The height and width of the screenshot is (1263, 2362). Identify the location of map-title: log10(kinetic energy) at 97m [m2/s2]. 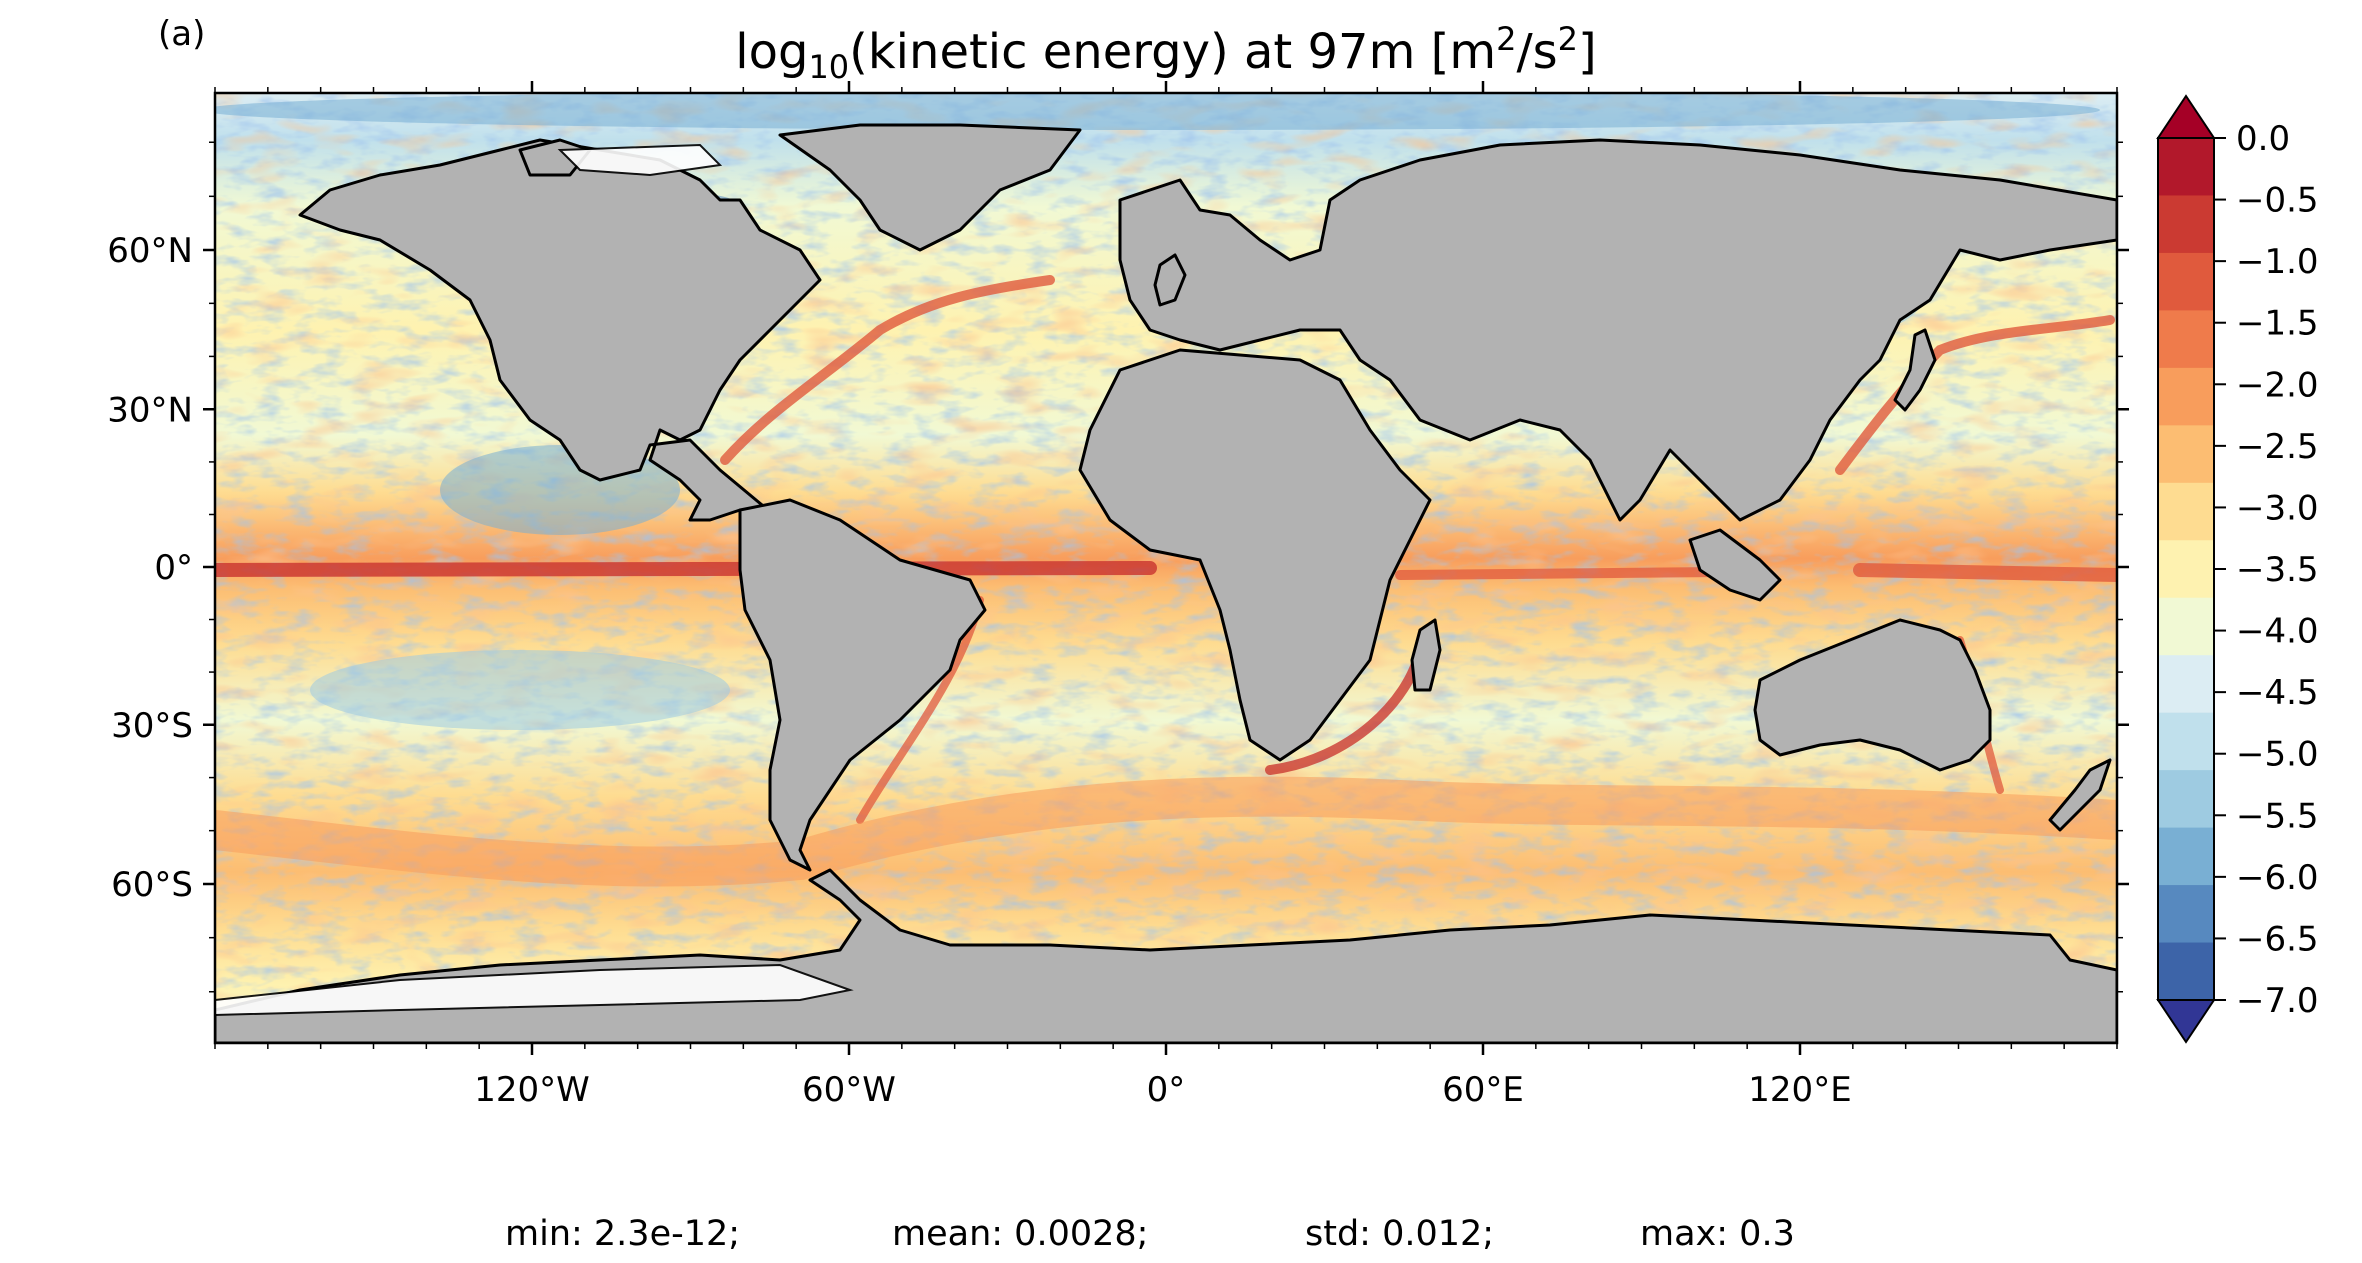
(1165, 53).